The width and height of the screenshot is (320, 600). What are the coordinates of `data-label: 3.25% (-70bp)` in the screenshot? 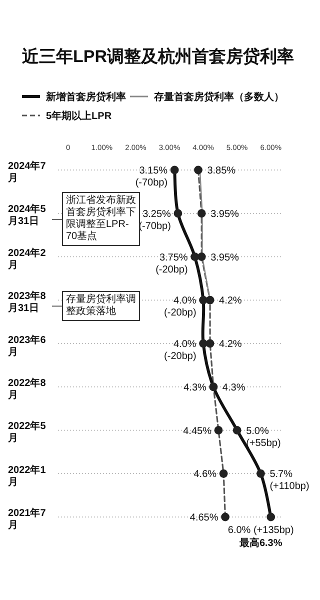 It's located at (155, 220).